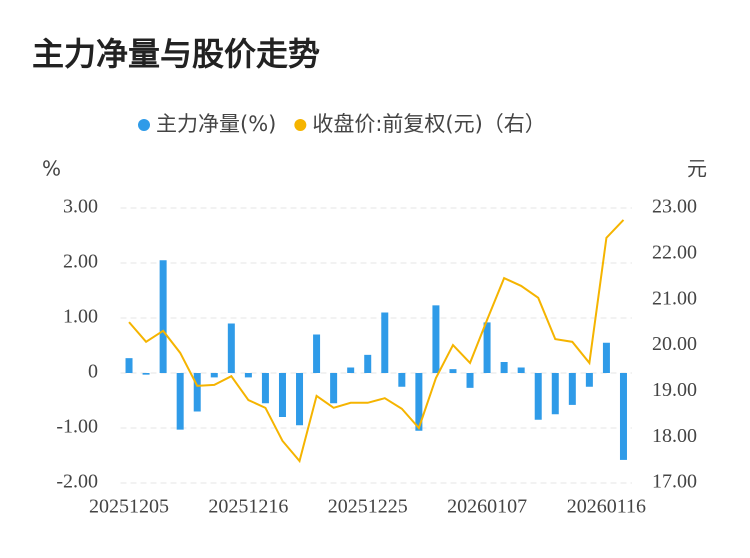 The height and width of the screenshot is (558, 750). What do you see at coordinates (674, 436) in the screenshot?
I see `y2-tick-label: 18.00` at bounding box center [674, 436].